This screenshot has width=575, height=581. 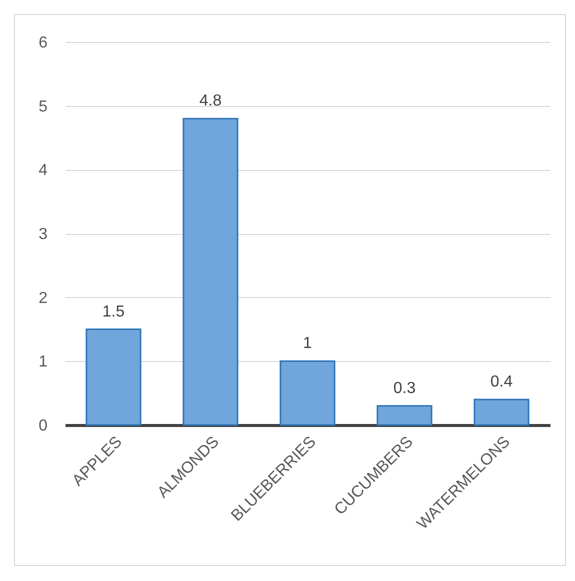 What do you see at coordinates (43, 298) in the screenshot?
I see `y-tick-label: 2` at bounding box center [43, 298].